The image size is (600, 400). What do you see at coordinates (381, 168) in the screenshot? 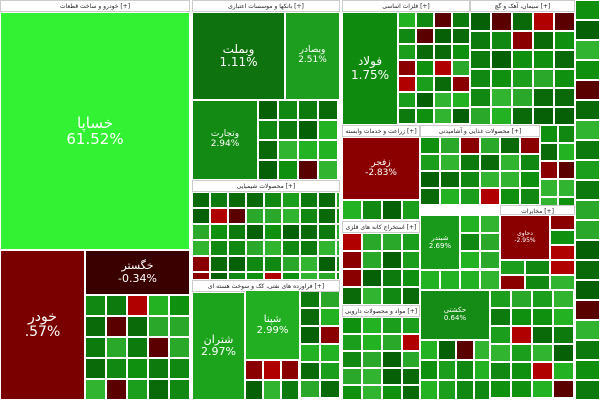
I see `stock-tile: زفجر -2.83%` at bounding box center [381, 168].